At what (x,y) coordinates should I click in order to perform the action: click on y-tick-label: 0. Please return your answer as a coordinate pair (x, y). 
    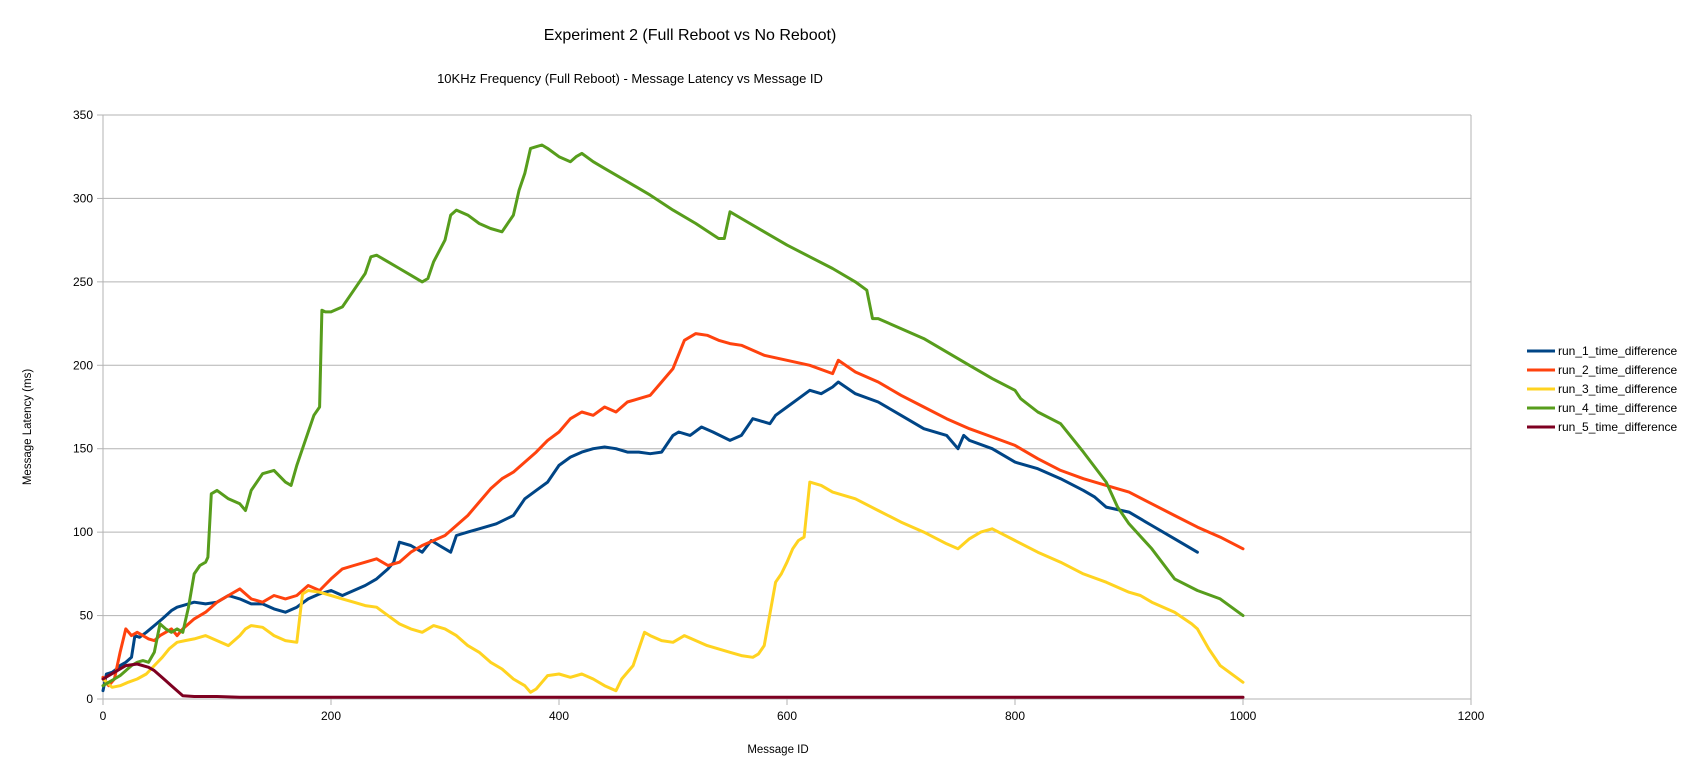
    Looking at the image, I should click on (89, 699).